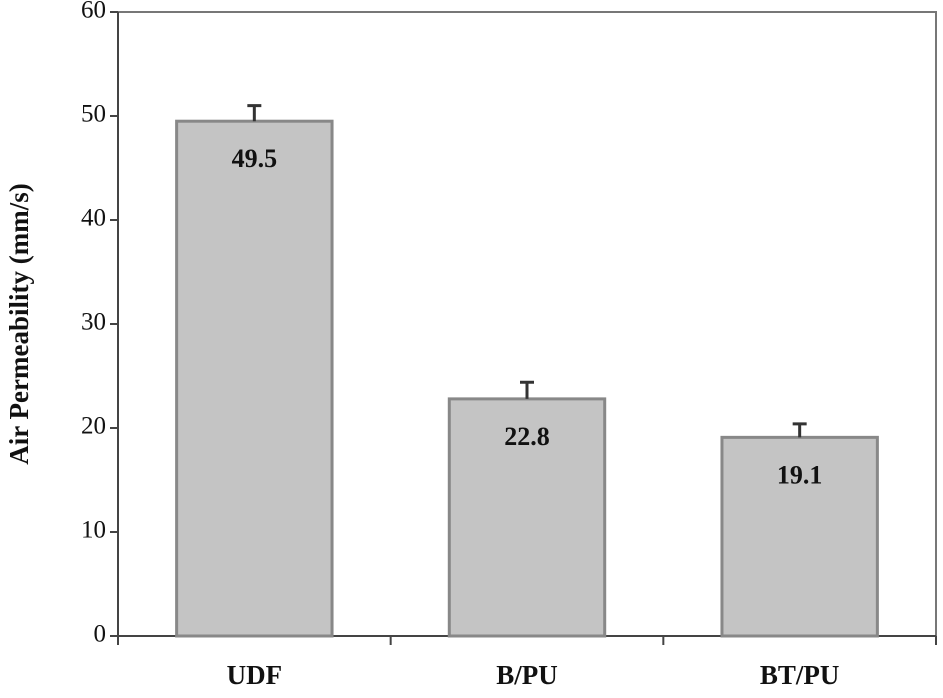 This screenshot has height=698, width=943. Describe the element at coordinates (800, 474) in the screenshot. I see `value-label: 19.1` at that location.